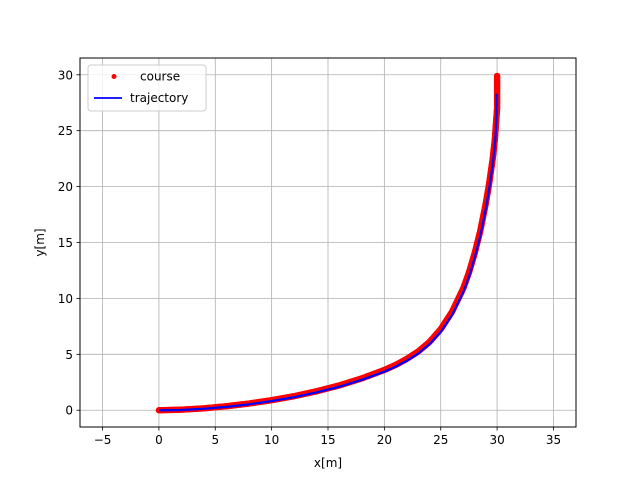  Describe the element at coordinates (69, 355) in the screenshot. I see `y-tick-label: 5` at that location.